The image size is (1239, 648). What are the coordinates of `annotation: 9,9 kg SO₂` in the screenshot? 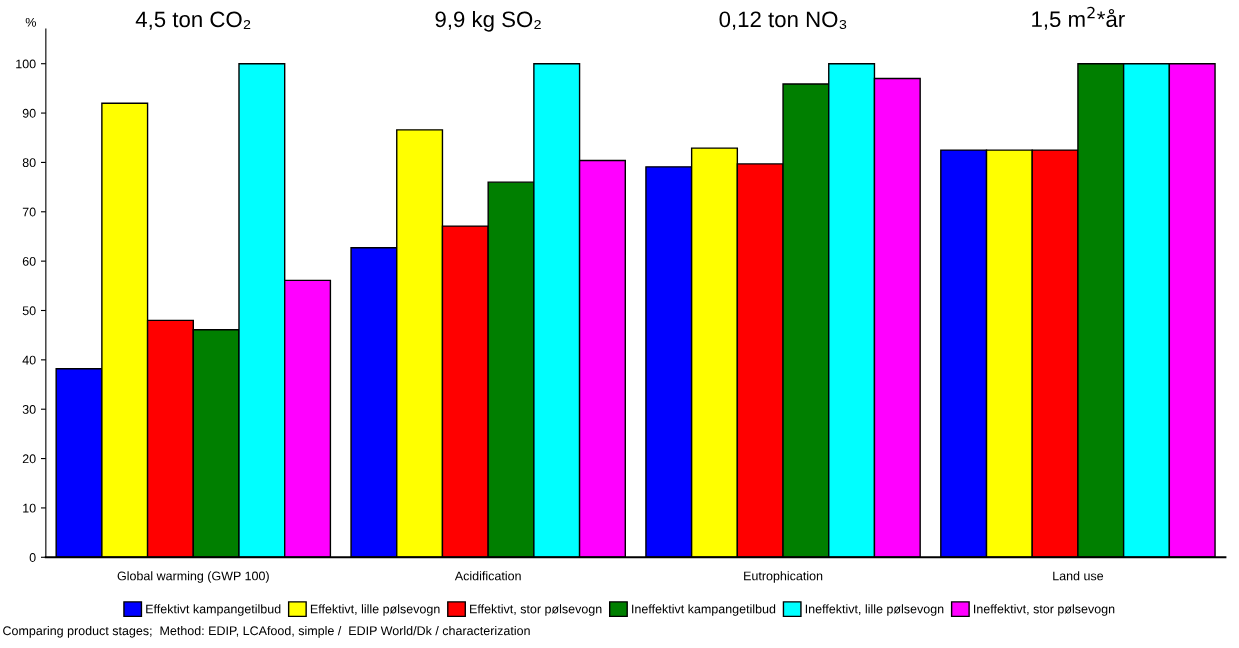 It's located at (488, 21).